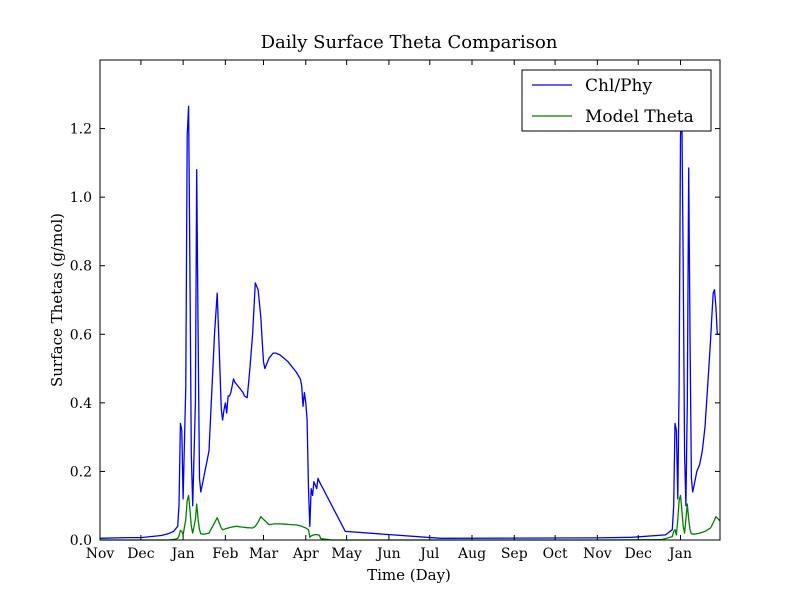 The height and width of the screenshot is (600, 800). What do you see at coordinates (81, 472) in the screenshot?
I see `y-tick-label: 0.2` at bounding box center [81, 472].